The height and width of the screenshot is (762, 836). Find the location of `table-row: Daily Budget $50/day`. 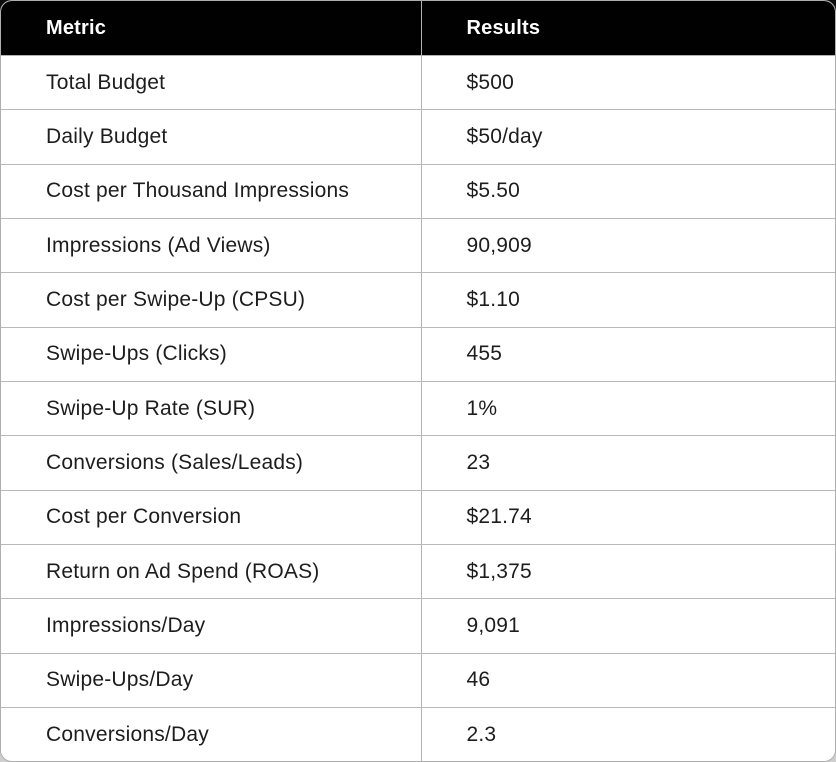

table-row: Daily Budget $50/day is located at coordinates (418, 137).